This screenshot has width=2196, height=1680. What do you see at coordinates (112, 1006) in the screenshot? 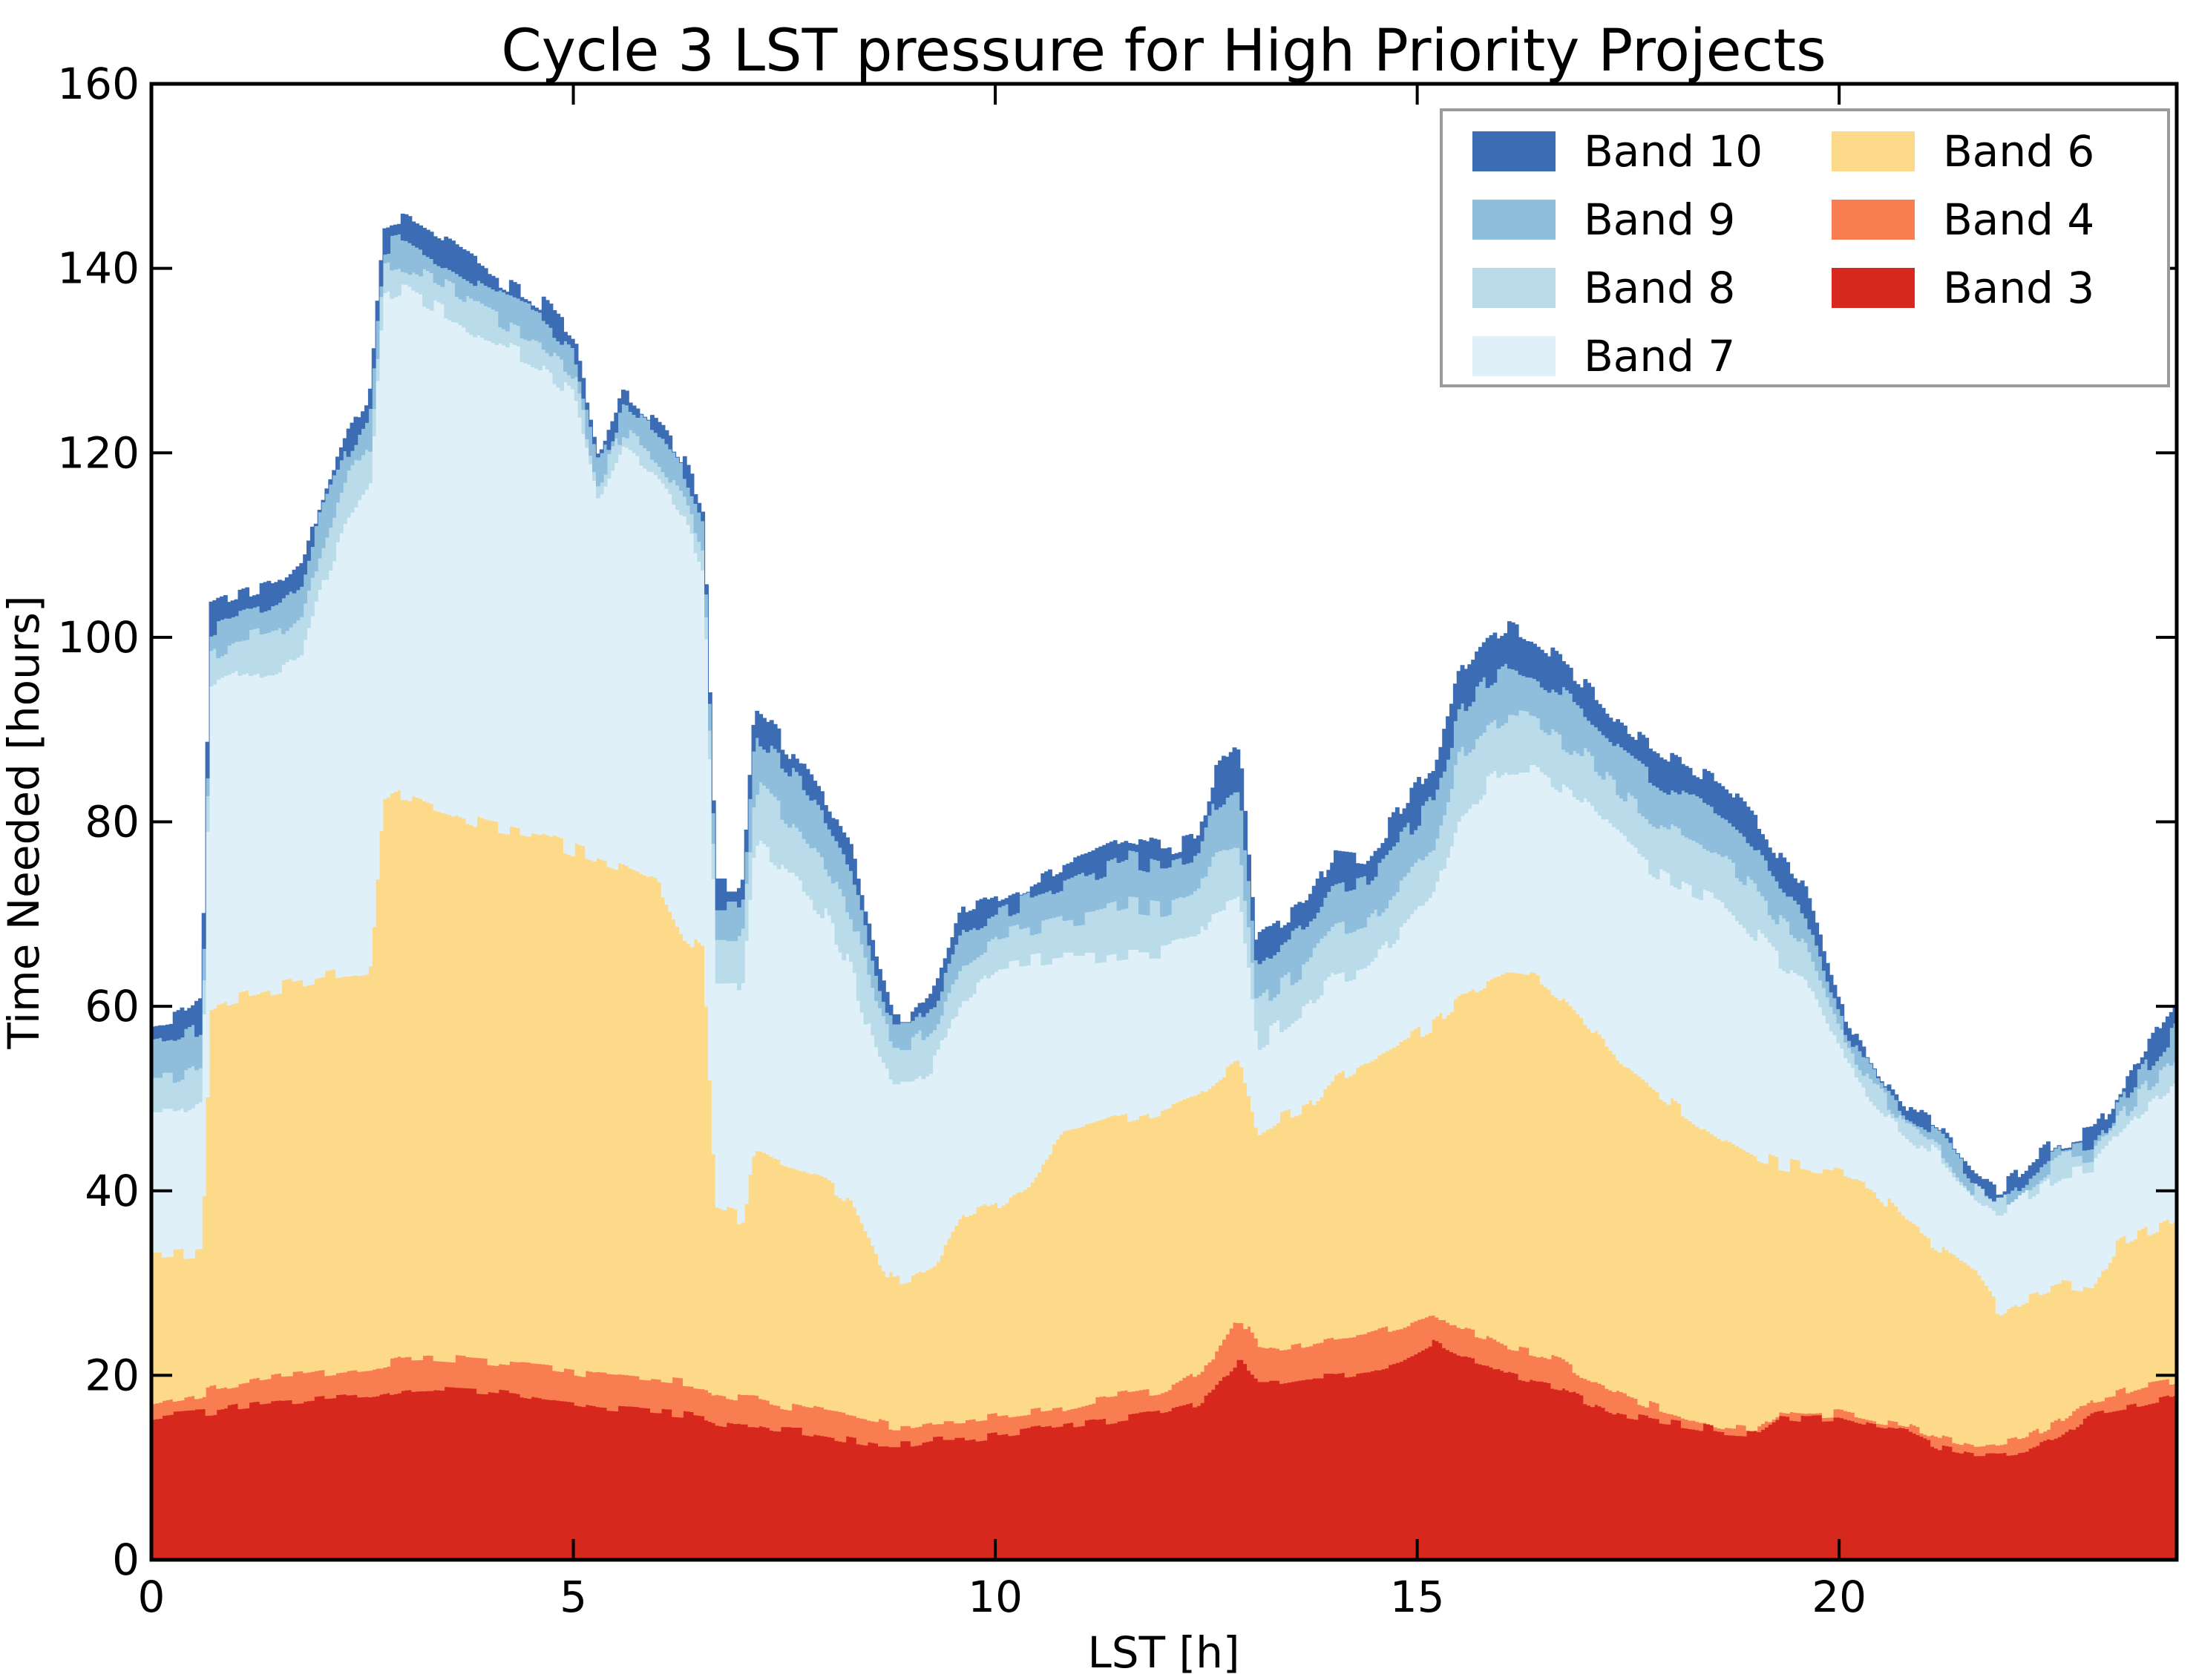
I see `y-tick-label-60: 60` at bounding box center [112, 1006].